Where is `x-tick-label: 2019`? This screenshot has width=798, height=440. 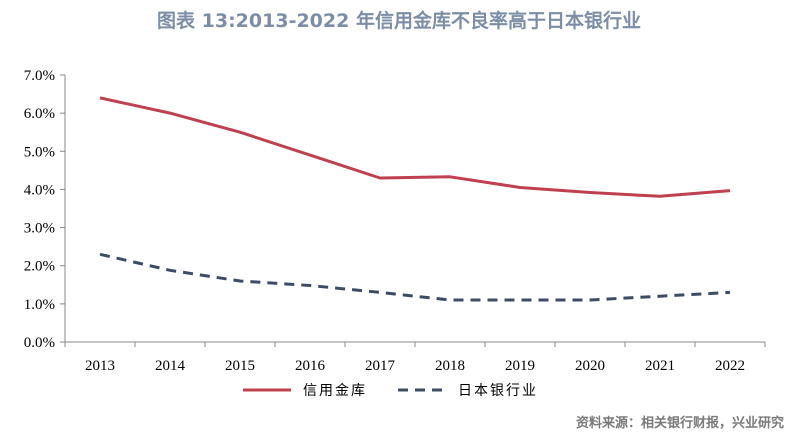 x-tick-label: 2019 is located at coordinates (520, 366).